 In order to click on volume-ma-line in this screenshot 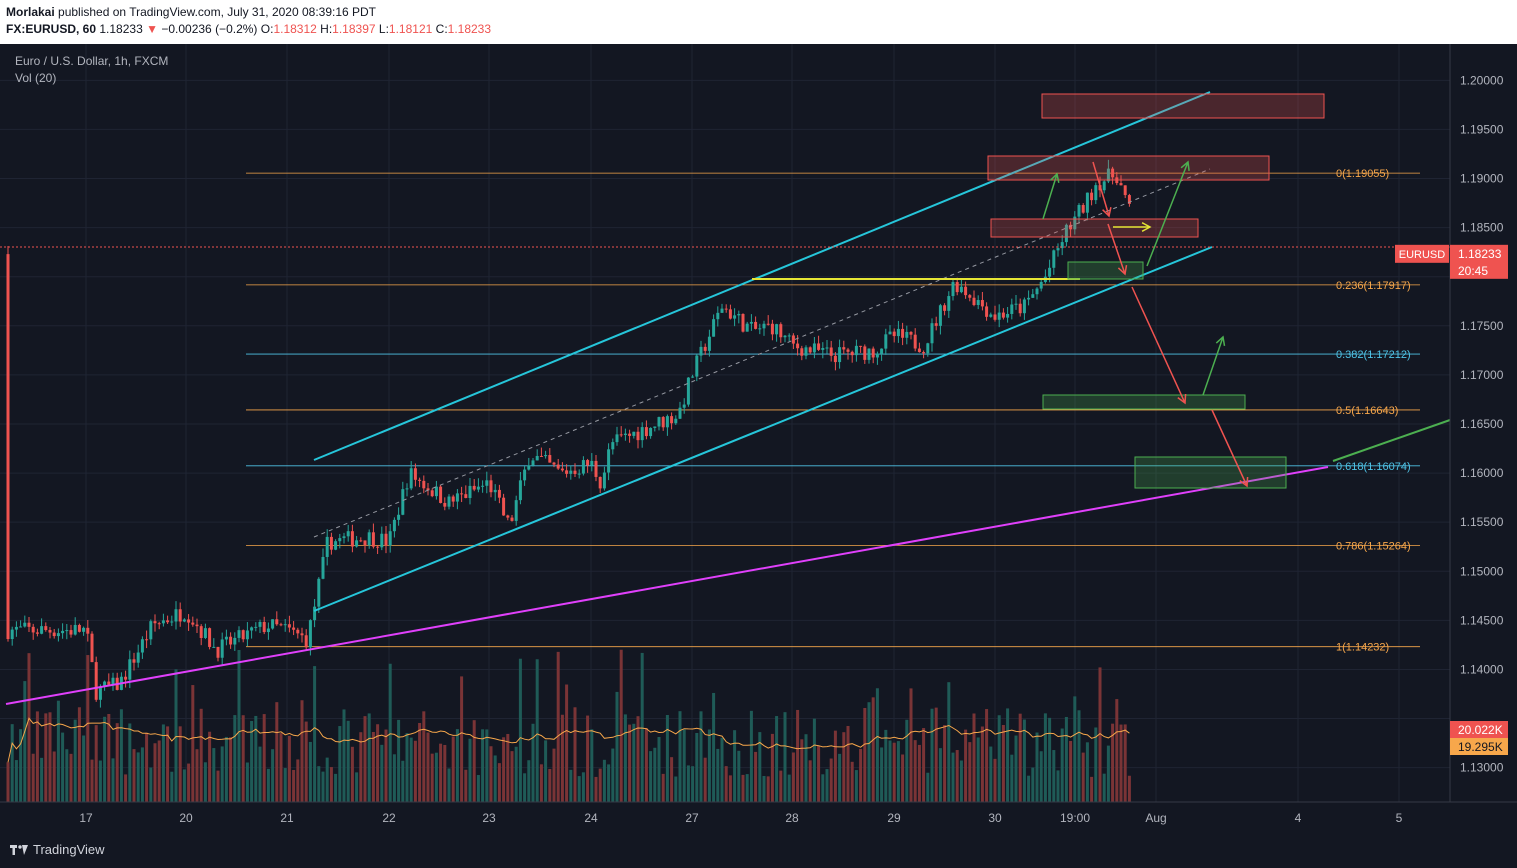, I will do `click(568, 740)`.